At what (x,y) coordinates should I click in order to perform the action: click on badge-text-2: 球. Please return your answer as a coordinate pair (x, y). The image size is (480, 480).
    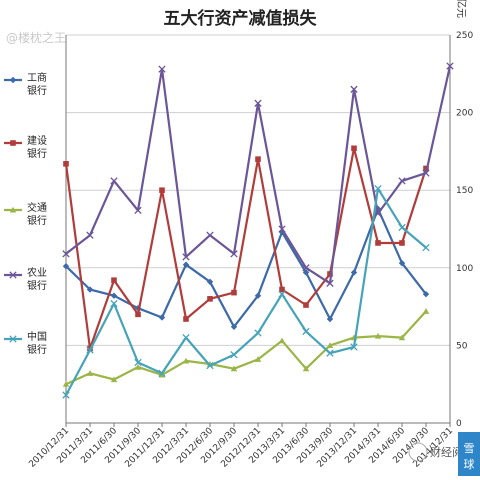
    Looking at the image, I should click on (469, 464).